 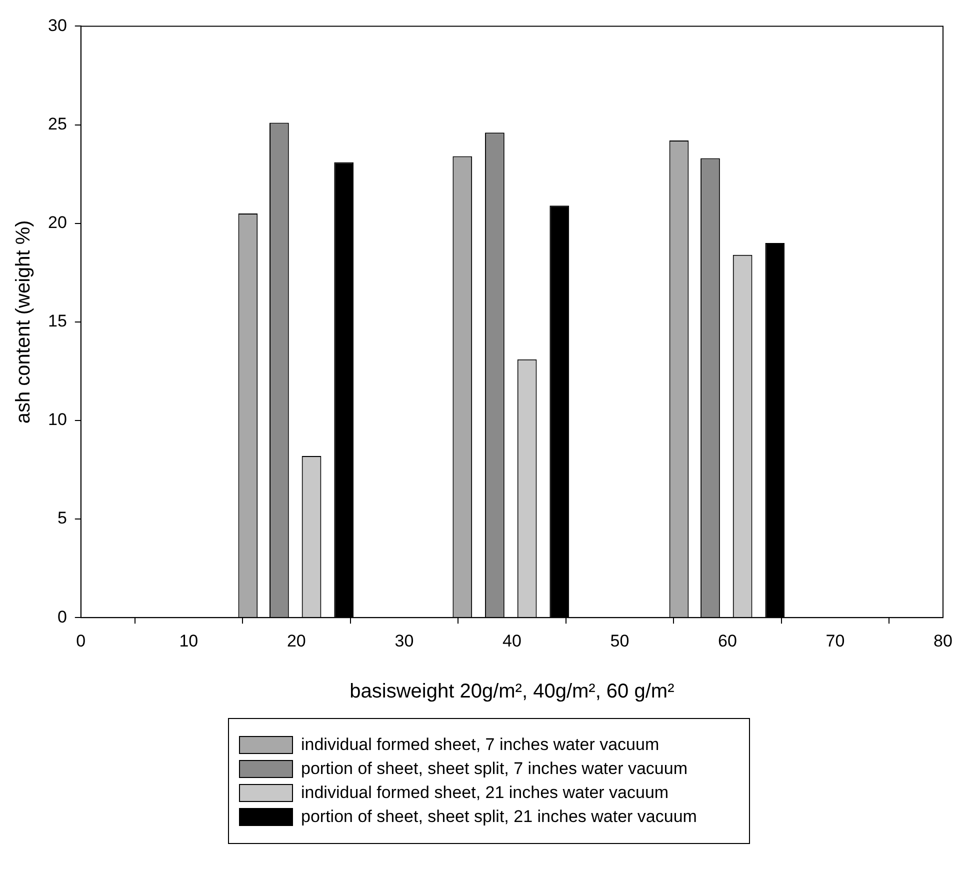 I want to click on x-tick-label: 50, so click(x=620, y=640).